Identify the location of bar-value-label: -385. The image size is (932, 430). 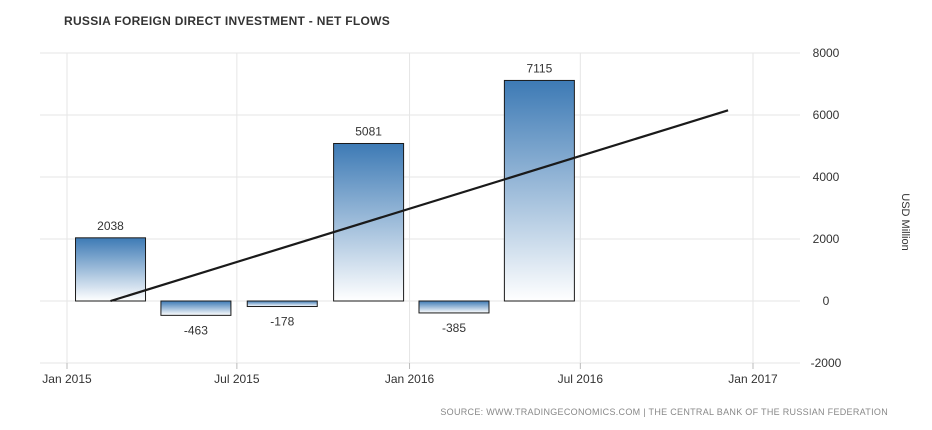
(454, 328).